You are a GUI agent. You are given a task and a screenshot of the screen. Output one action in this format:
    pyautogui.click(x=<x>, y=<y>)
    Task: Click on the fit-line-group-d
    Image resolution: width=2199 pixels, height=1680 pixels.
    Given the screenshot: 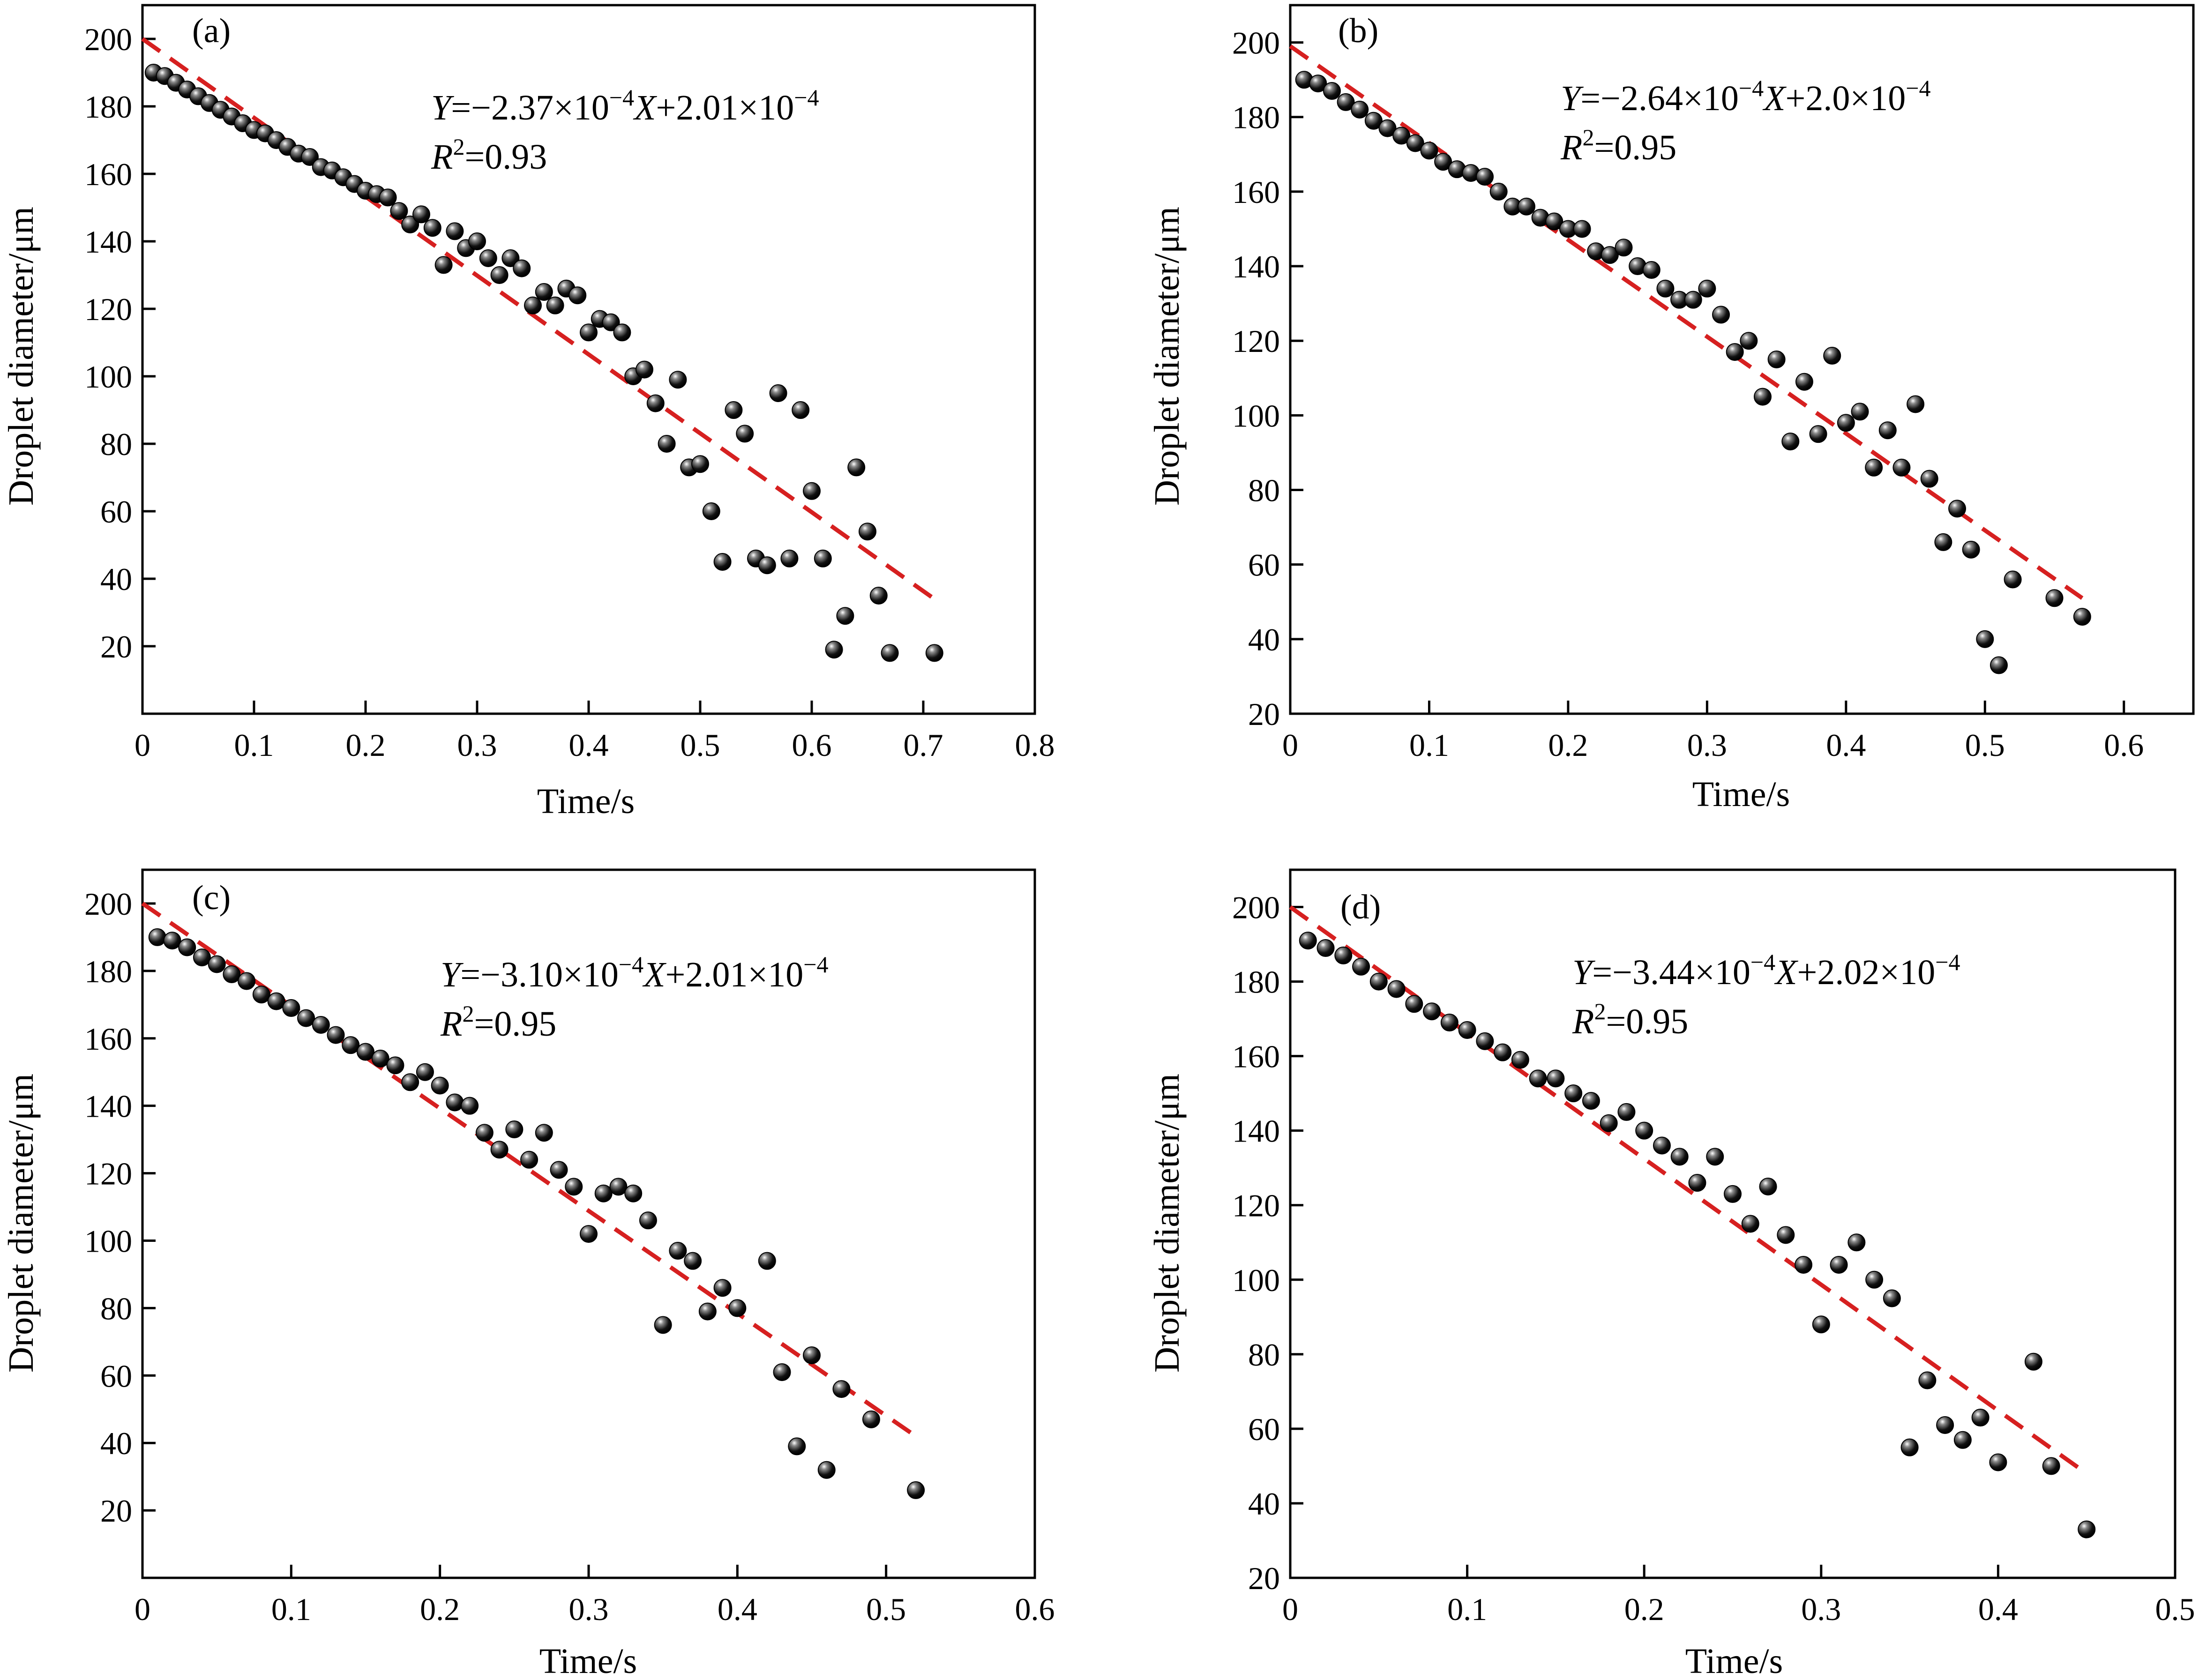 What is the action you would take?
    pyautogui.click(x=1688, y=1190)
    